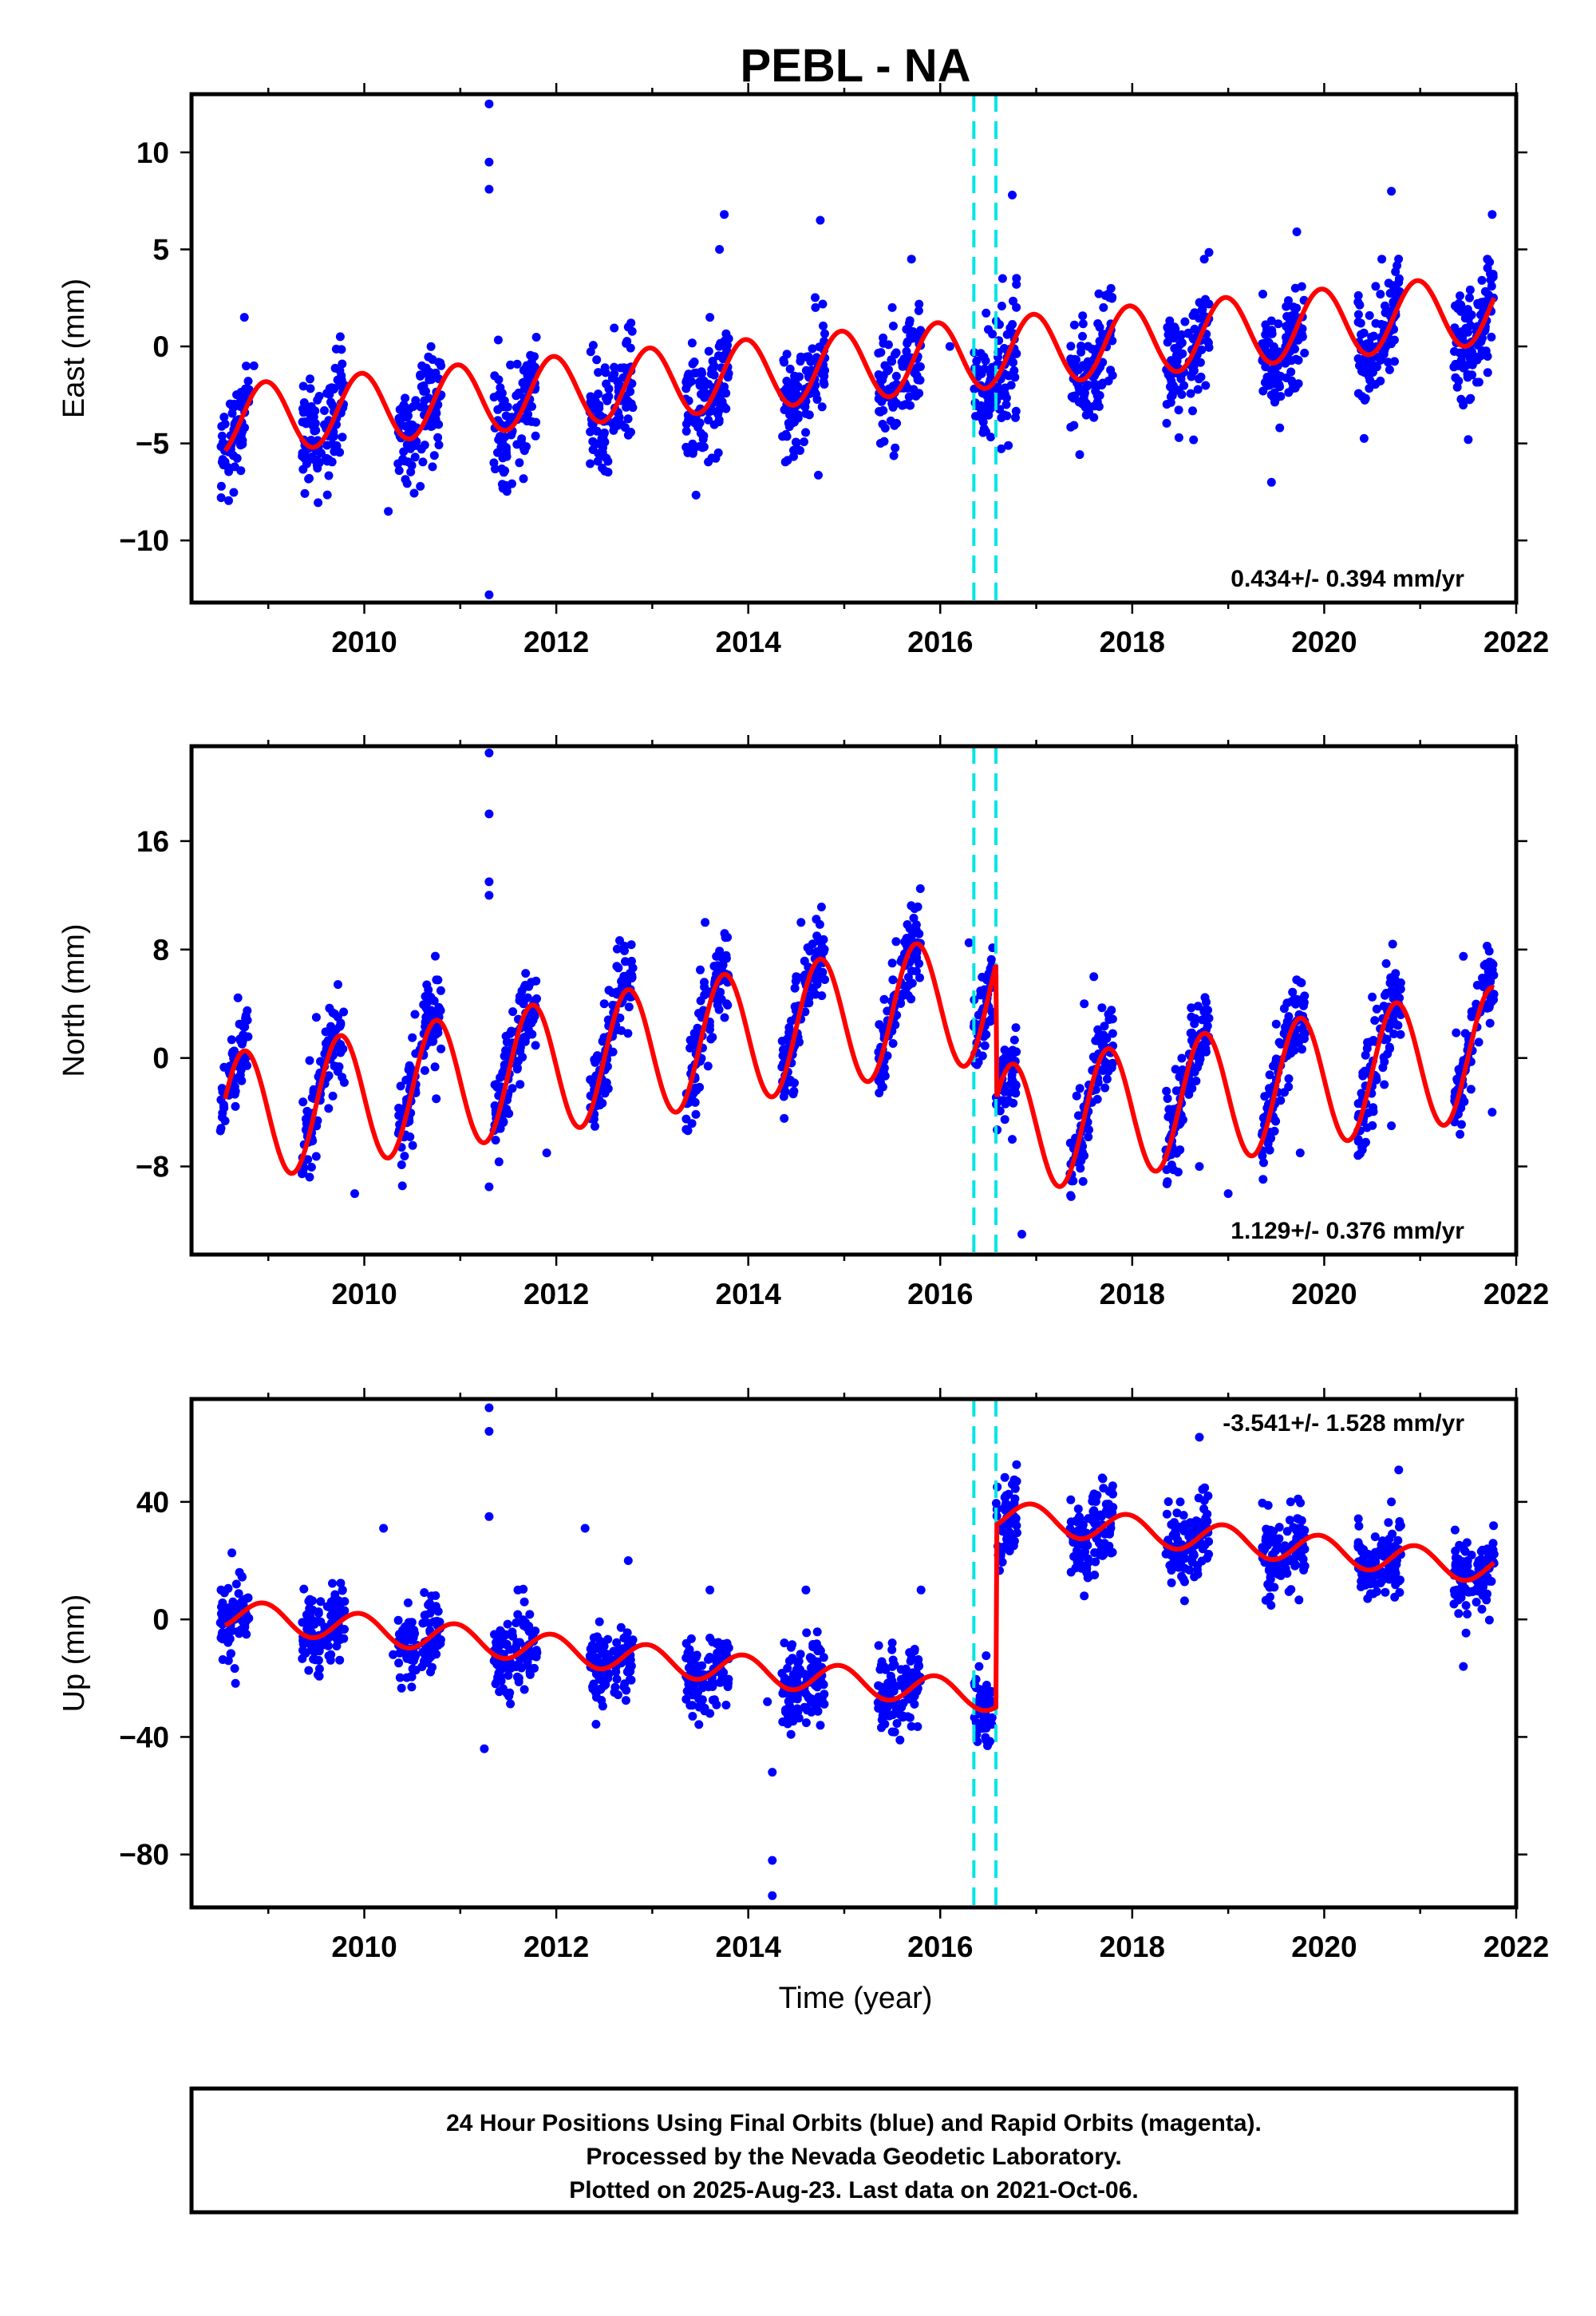  I want to click on x-tick-label: 2016, so click(940, 1947).